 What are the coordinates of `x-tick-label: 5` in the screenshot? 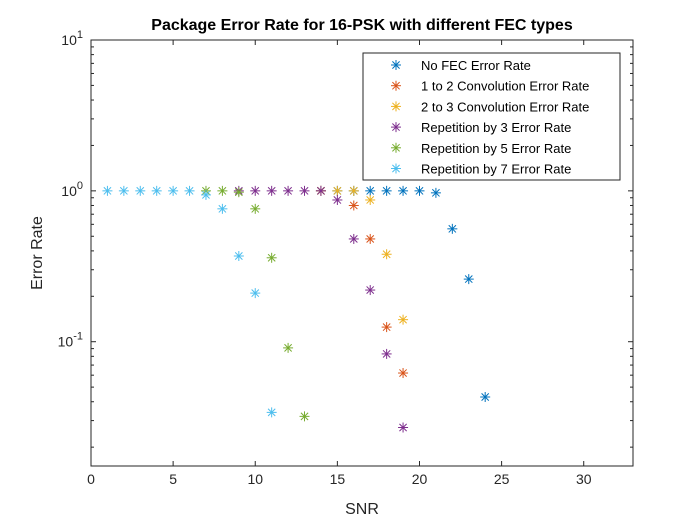 It's located at (173, 479).